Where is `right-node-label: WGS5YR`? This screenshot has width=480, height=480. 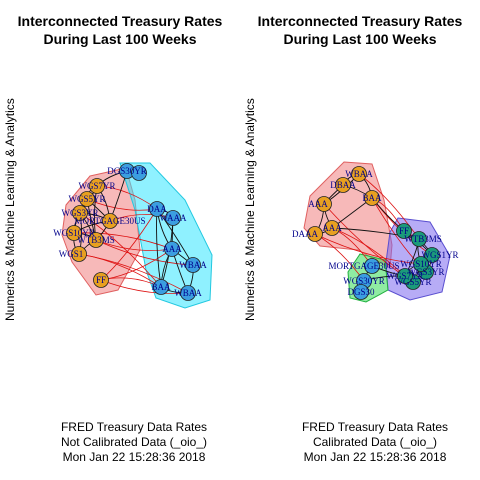
right-node-label: WGS5YR is located at coordinates (412, 282).